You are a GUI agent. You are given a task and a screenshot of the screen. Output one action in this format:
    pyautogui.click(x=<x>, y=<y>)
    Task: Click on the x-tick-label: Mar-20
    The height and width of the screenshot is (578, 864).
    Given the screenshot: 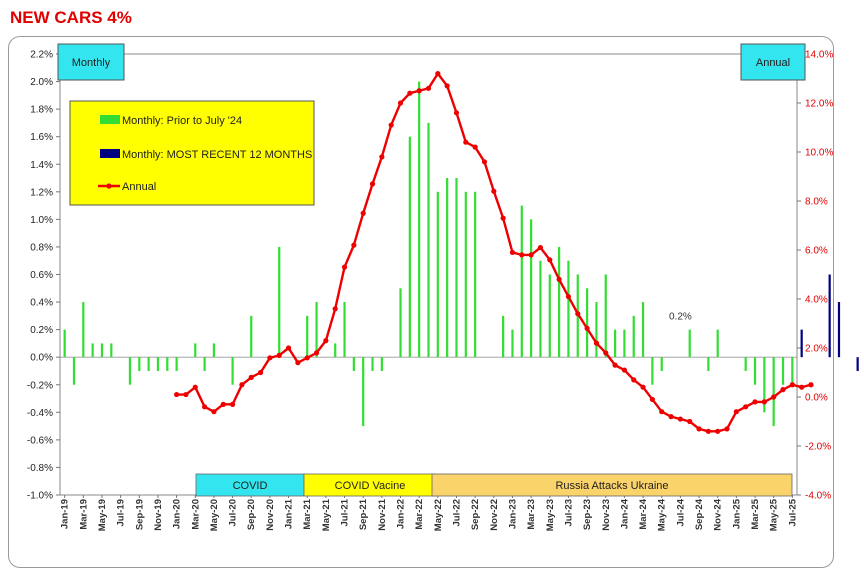 What is the action you would take?
    pyautogui.click(x=195, y=514)
    